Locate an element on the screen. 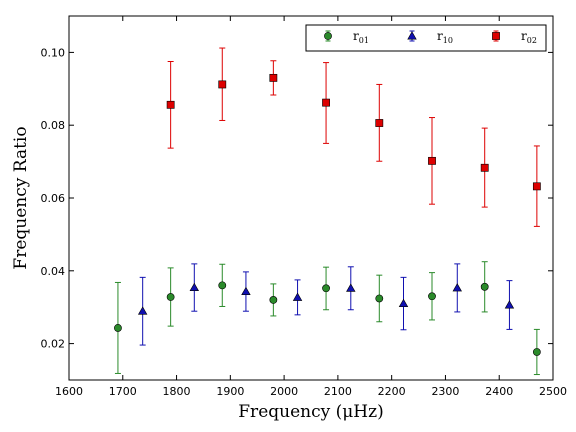  legend-item-r10: r10 is located at coordinates (430, 37).